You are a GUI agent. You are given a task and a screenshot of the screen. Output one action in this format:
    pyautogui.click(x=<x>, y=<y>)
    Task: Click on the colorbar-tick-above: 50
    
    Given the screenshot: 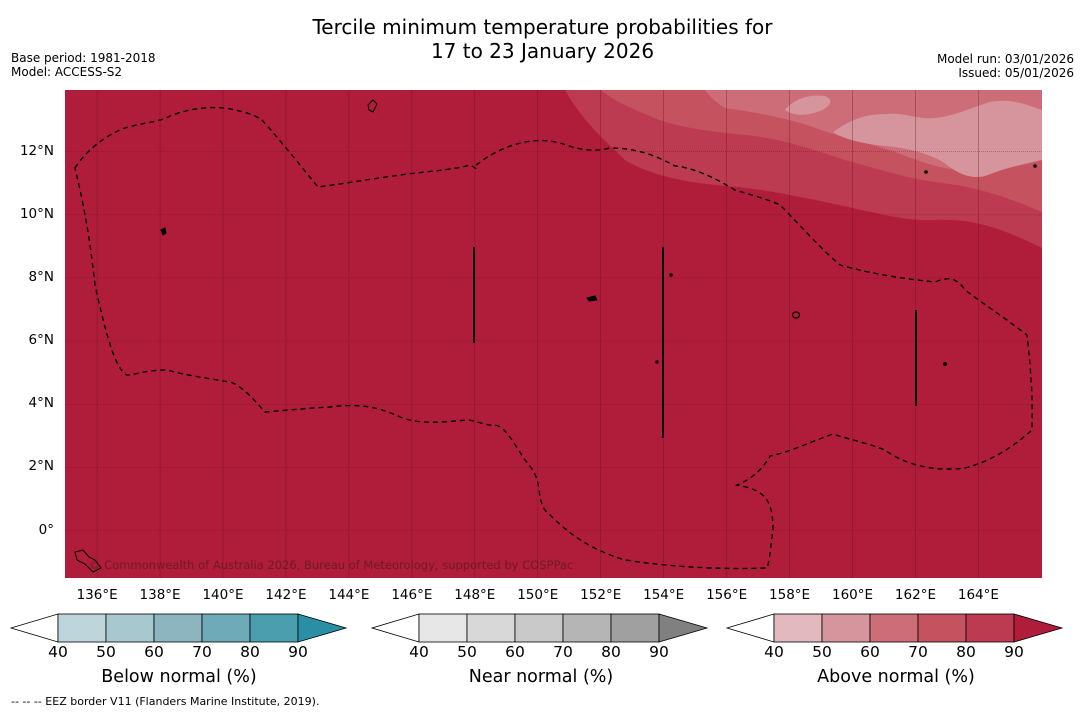 What is the action you would take?
    pyautogui.click(x=822, y=652)
    